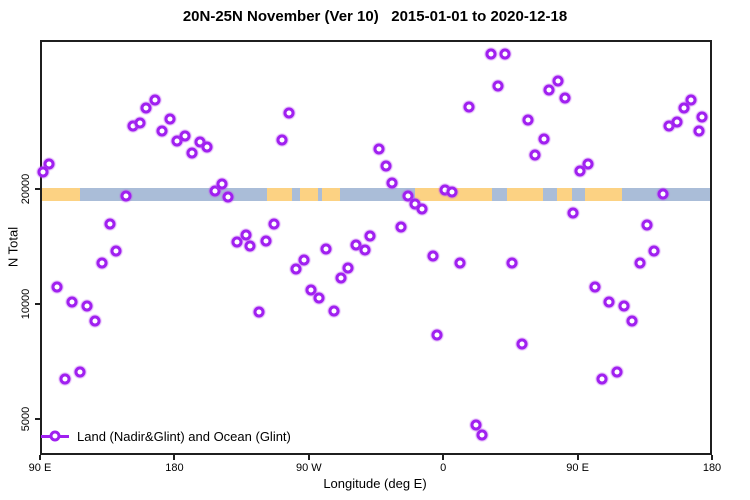 The image size is (750, 500). Describe the element at coordinates (308, 468) in the screenshot. I see `x-axis-tick-label: 90 W` at that location.